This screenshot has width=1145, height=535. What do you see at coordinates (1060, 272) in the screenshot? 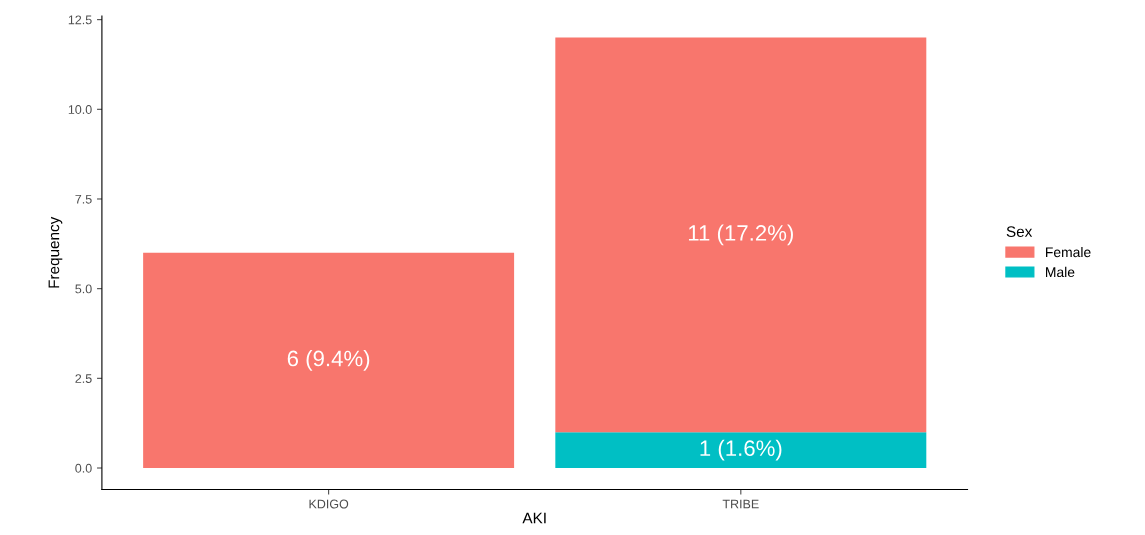
I see `legend-label: Male` at bounding box center [1060, 272].